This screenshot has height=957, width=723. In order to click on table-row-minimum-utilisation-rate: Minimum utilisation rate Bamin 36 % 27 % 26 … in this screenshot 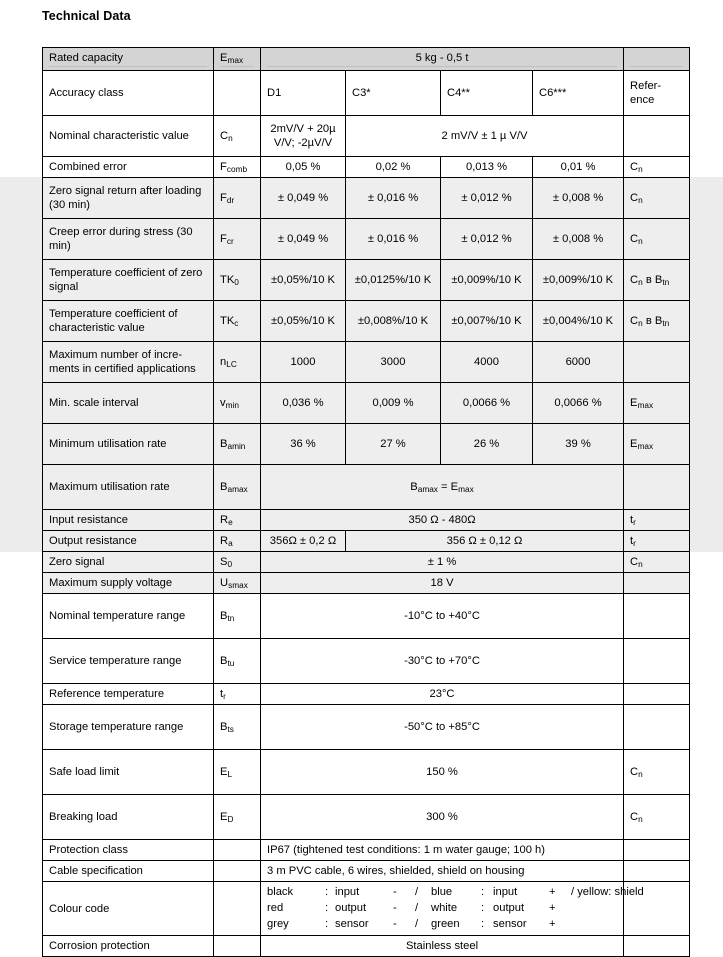, I will do `click(366, 444)`.